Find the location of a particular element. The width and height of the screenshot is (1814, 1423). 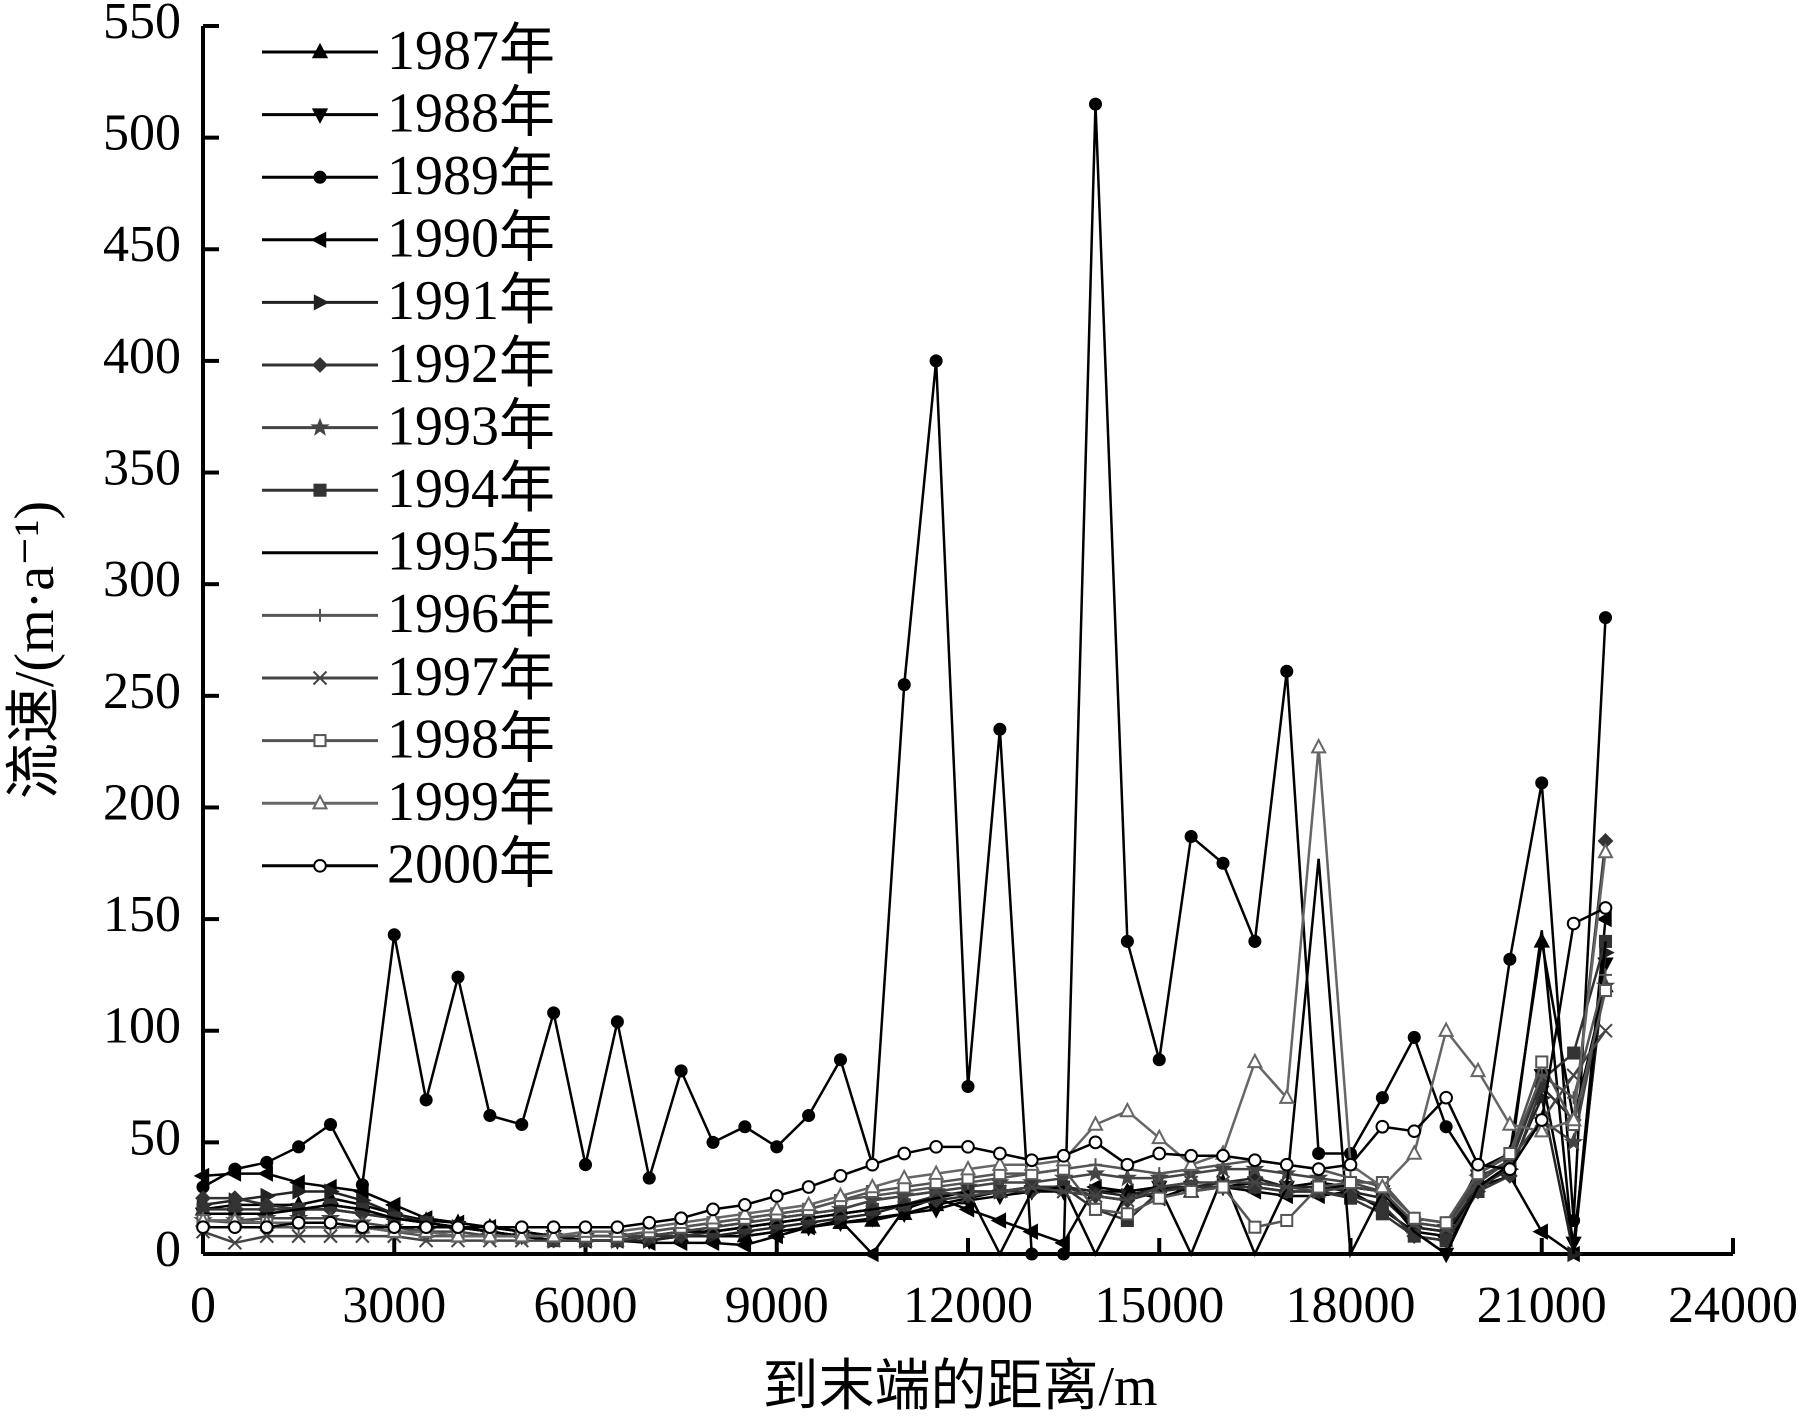

legend-label: 2000年 is located at coordinates (471, 865).